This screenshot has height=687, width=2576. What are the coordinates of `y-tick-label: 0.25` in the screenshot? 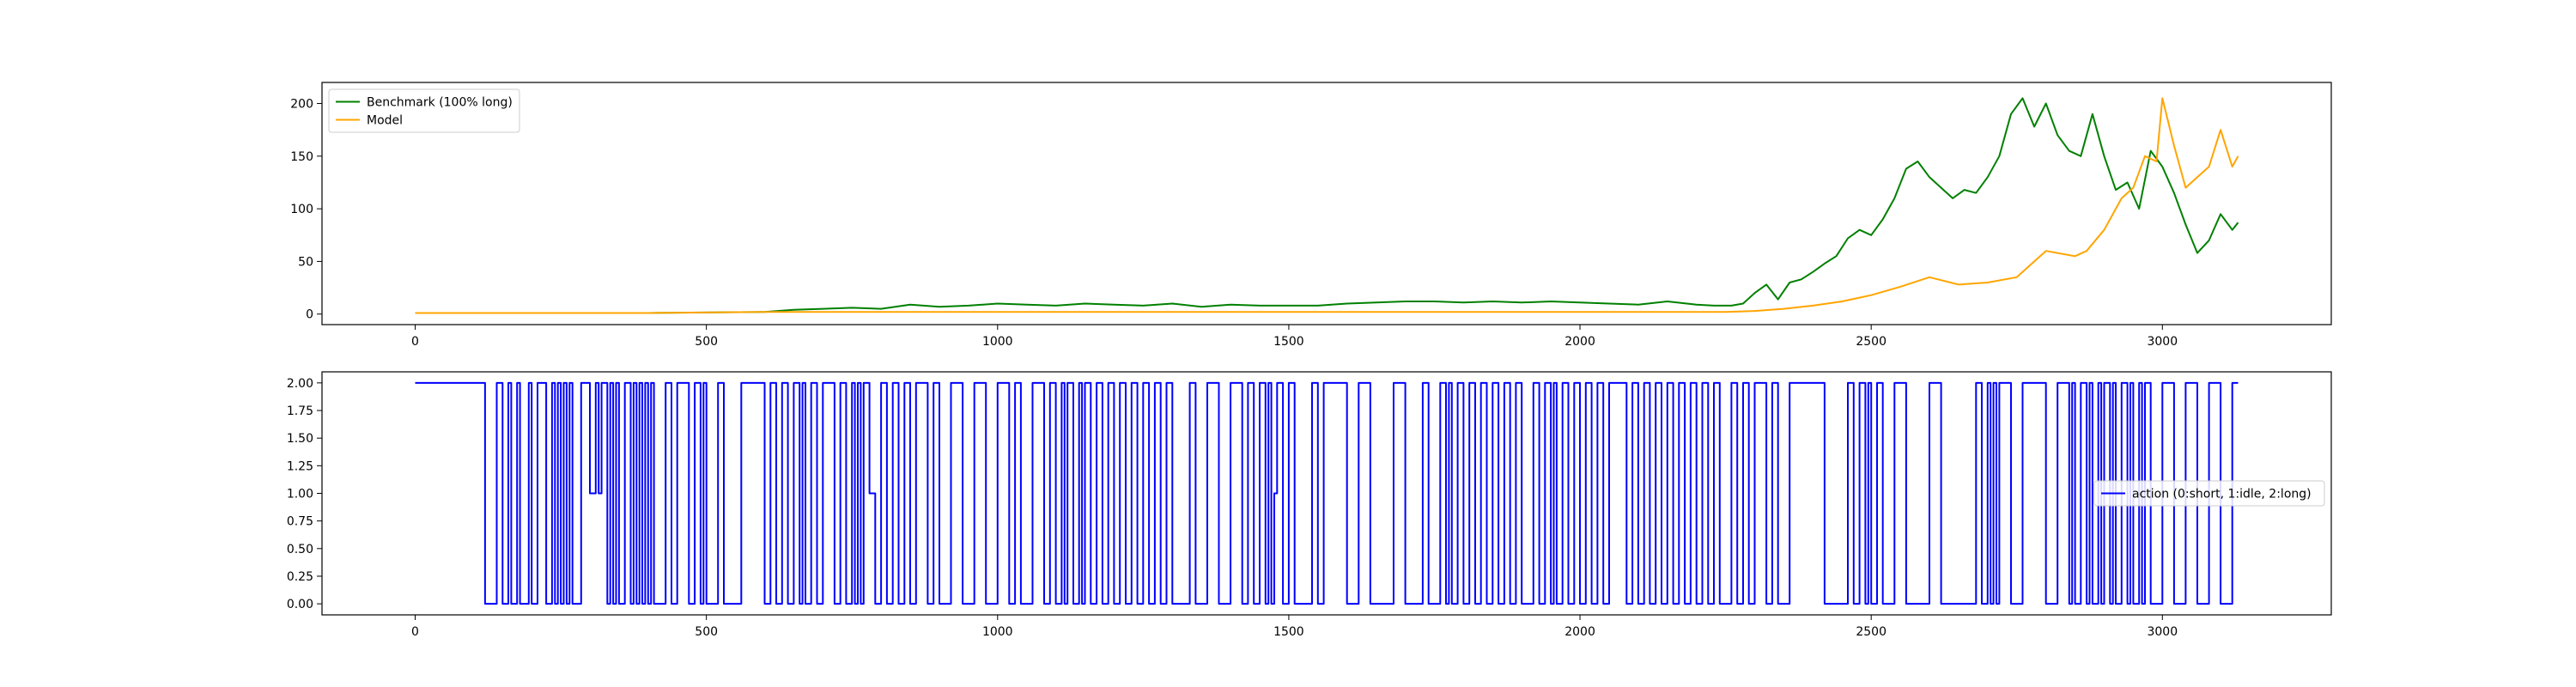 It's located at (300, 577).